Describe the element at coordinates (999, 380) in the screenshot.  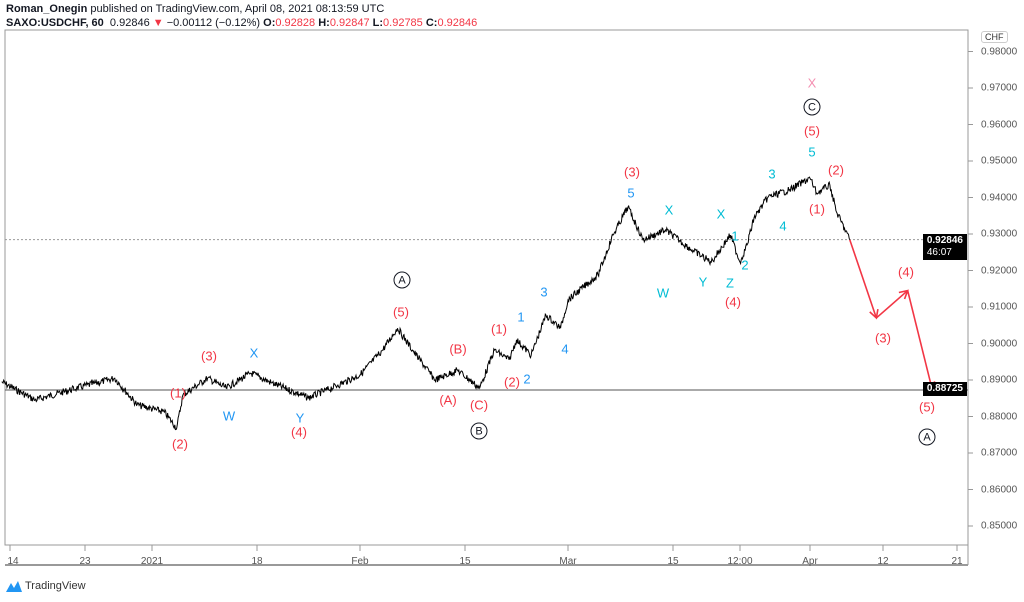
I see `y-tick-label: 0.89000` at that location.